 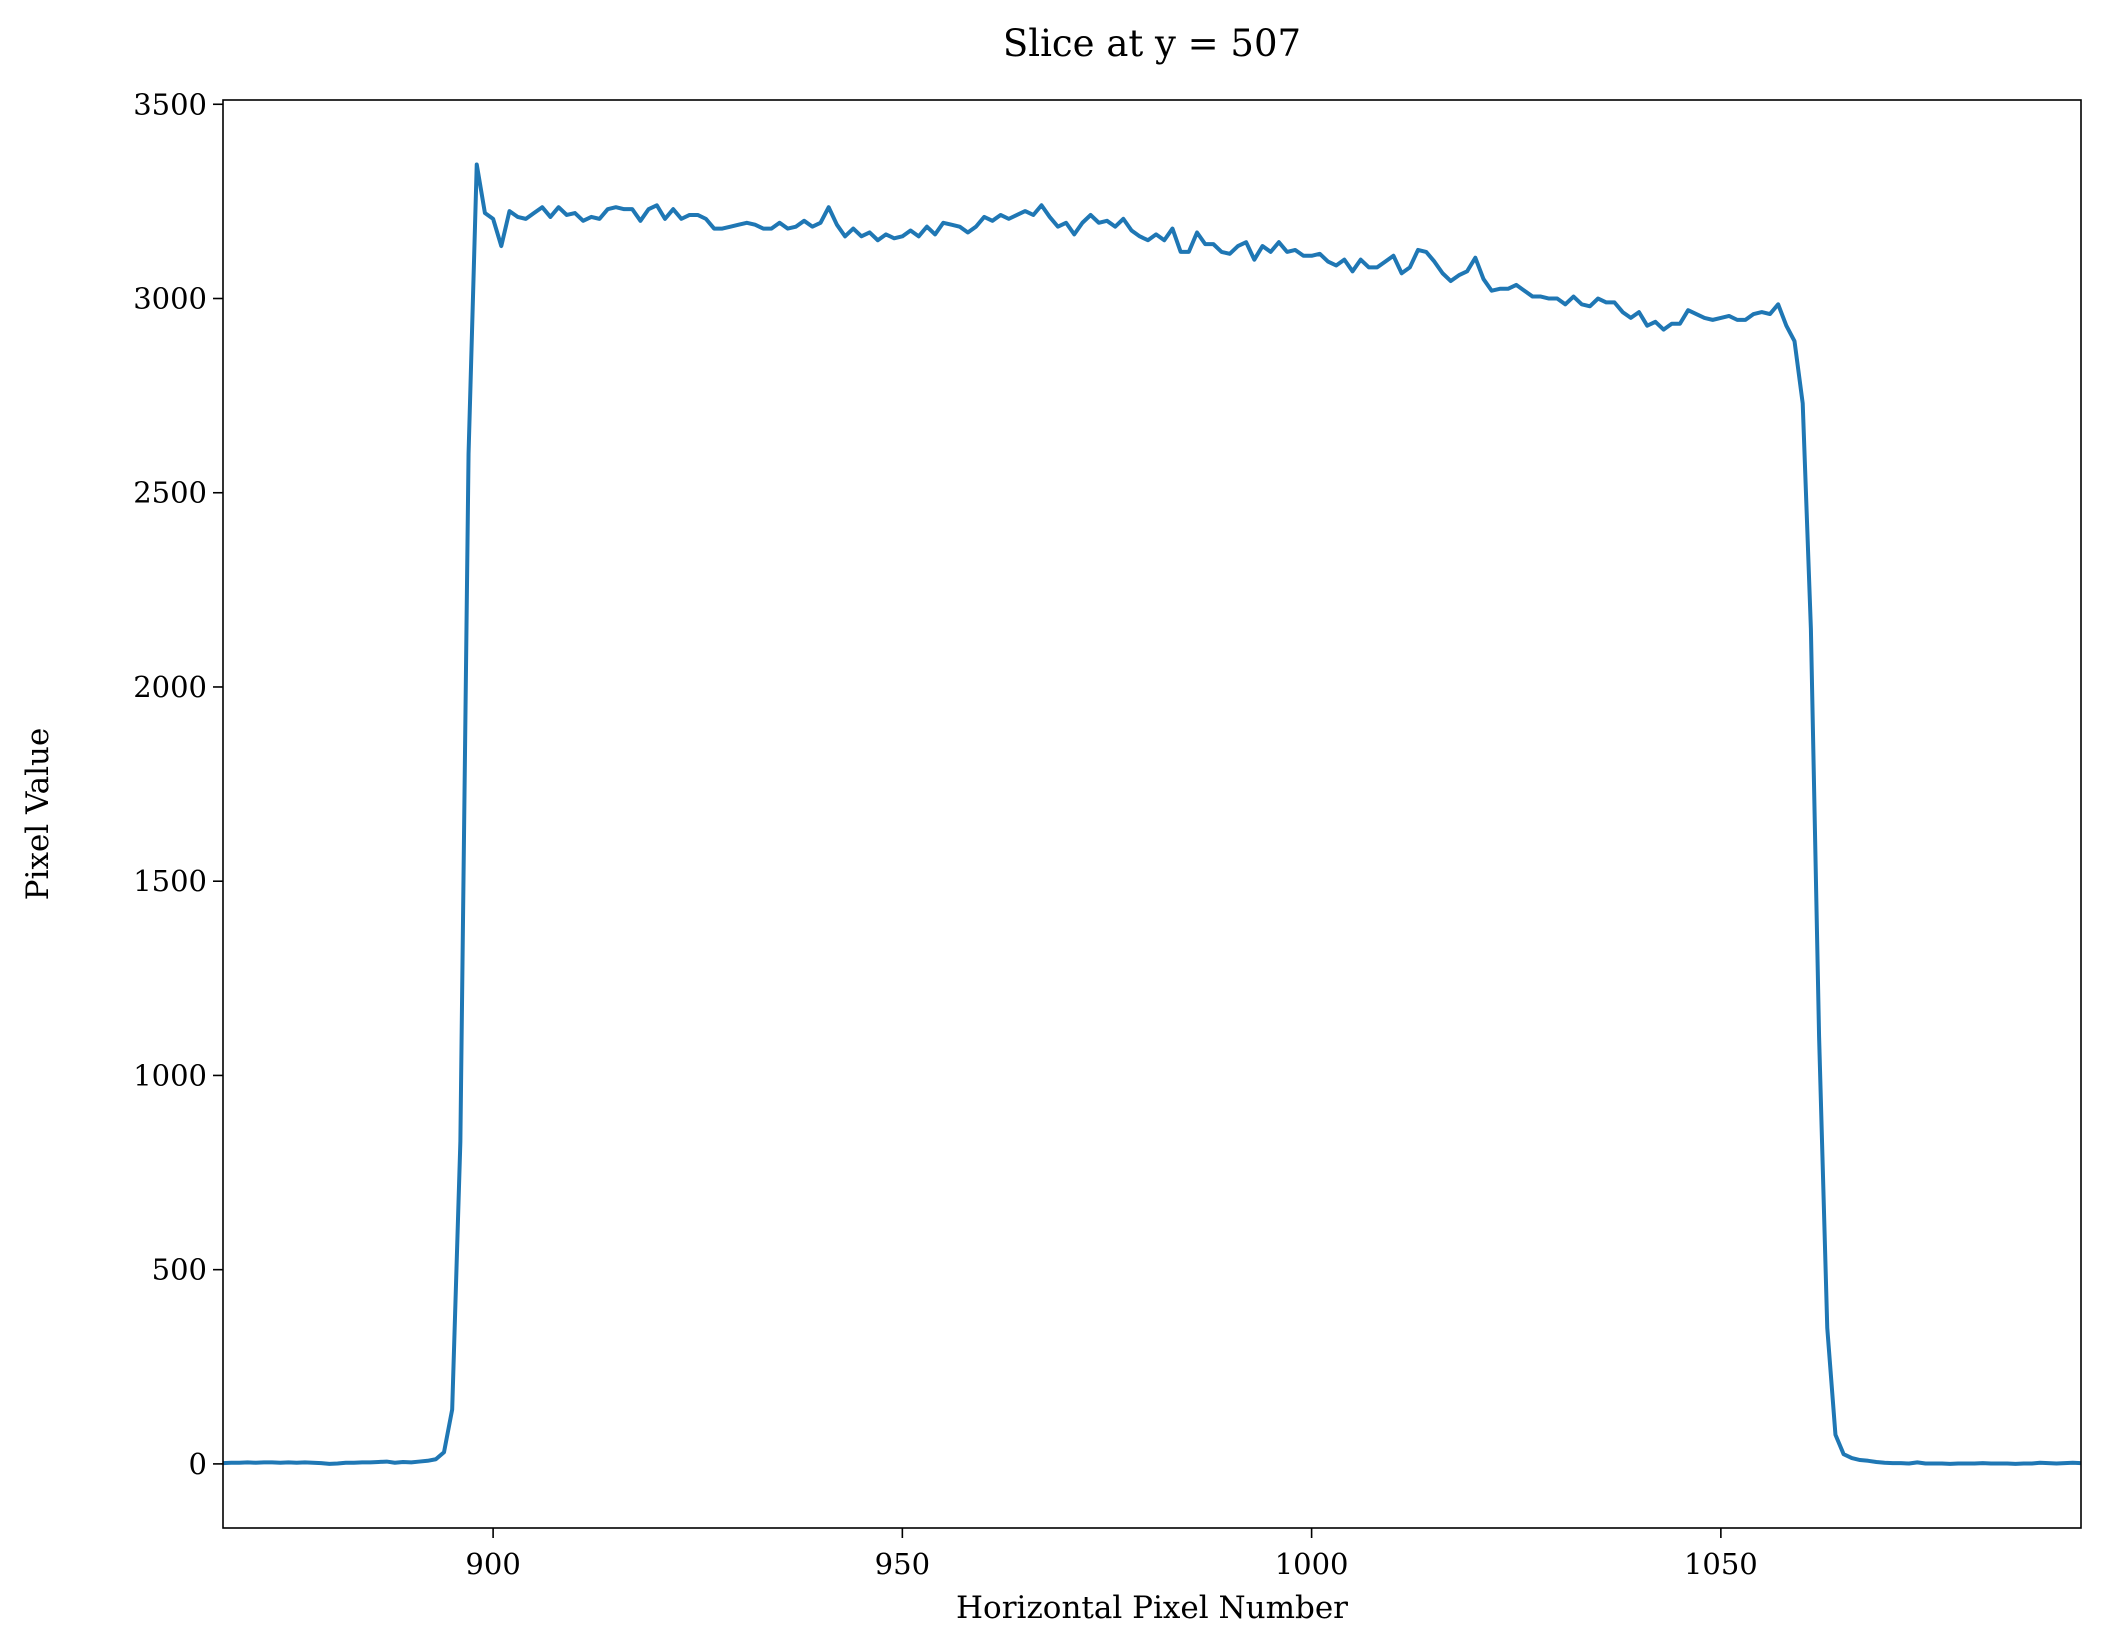 I want to click on y-tick-label: 1500, so click(x=170, y=881).